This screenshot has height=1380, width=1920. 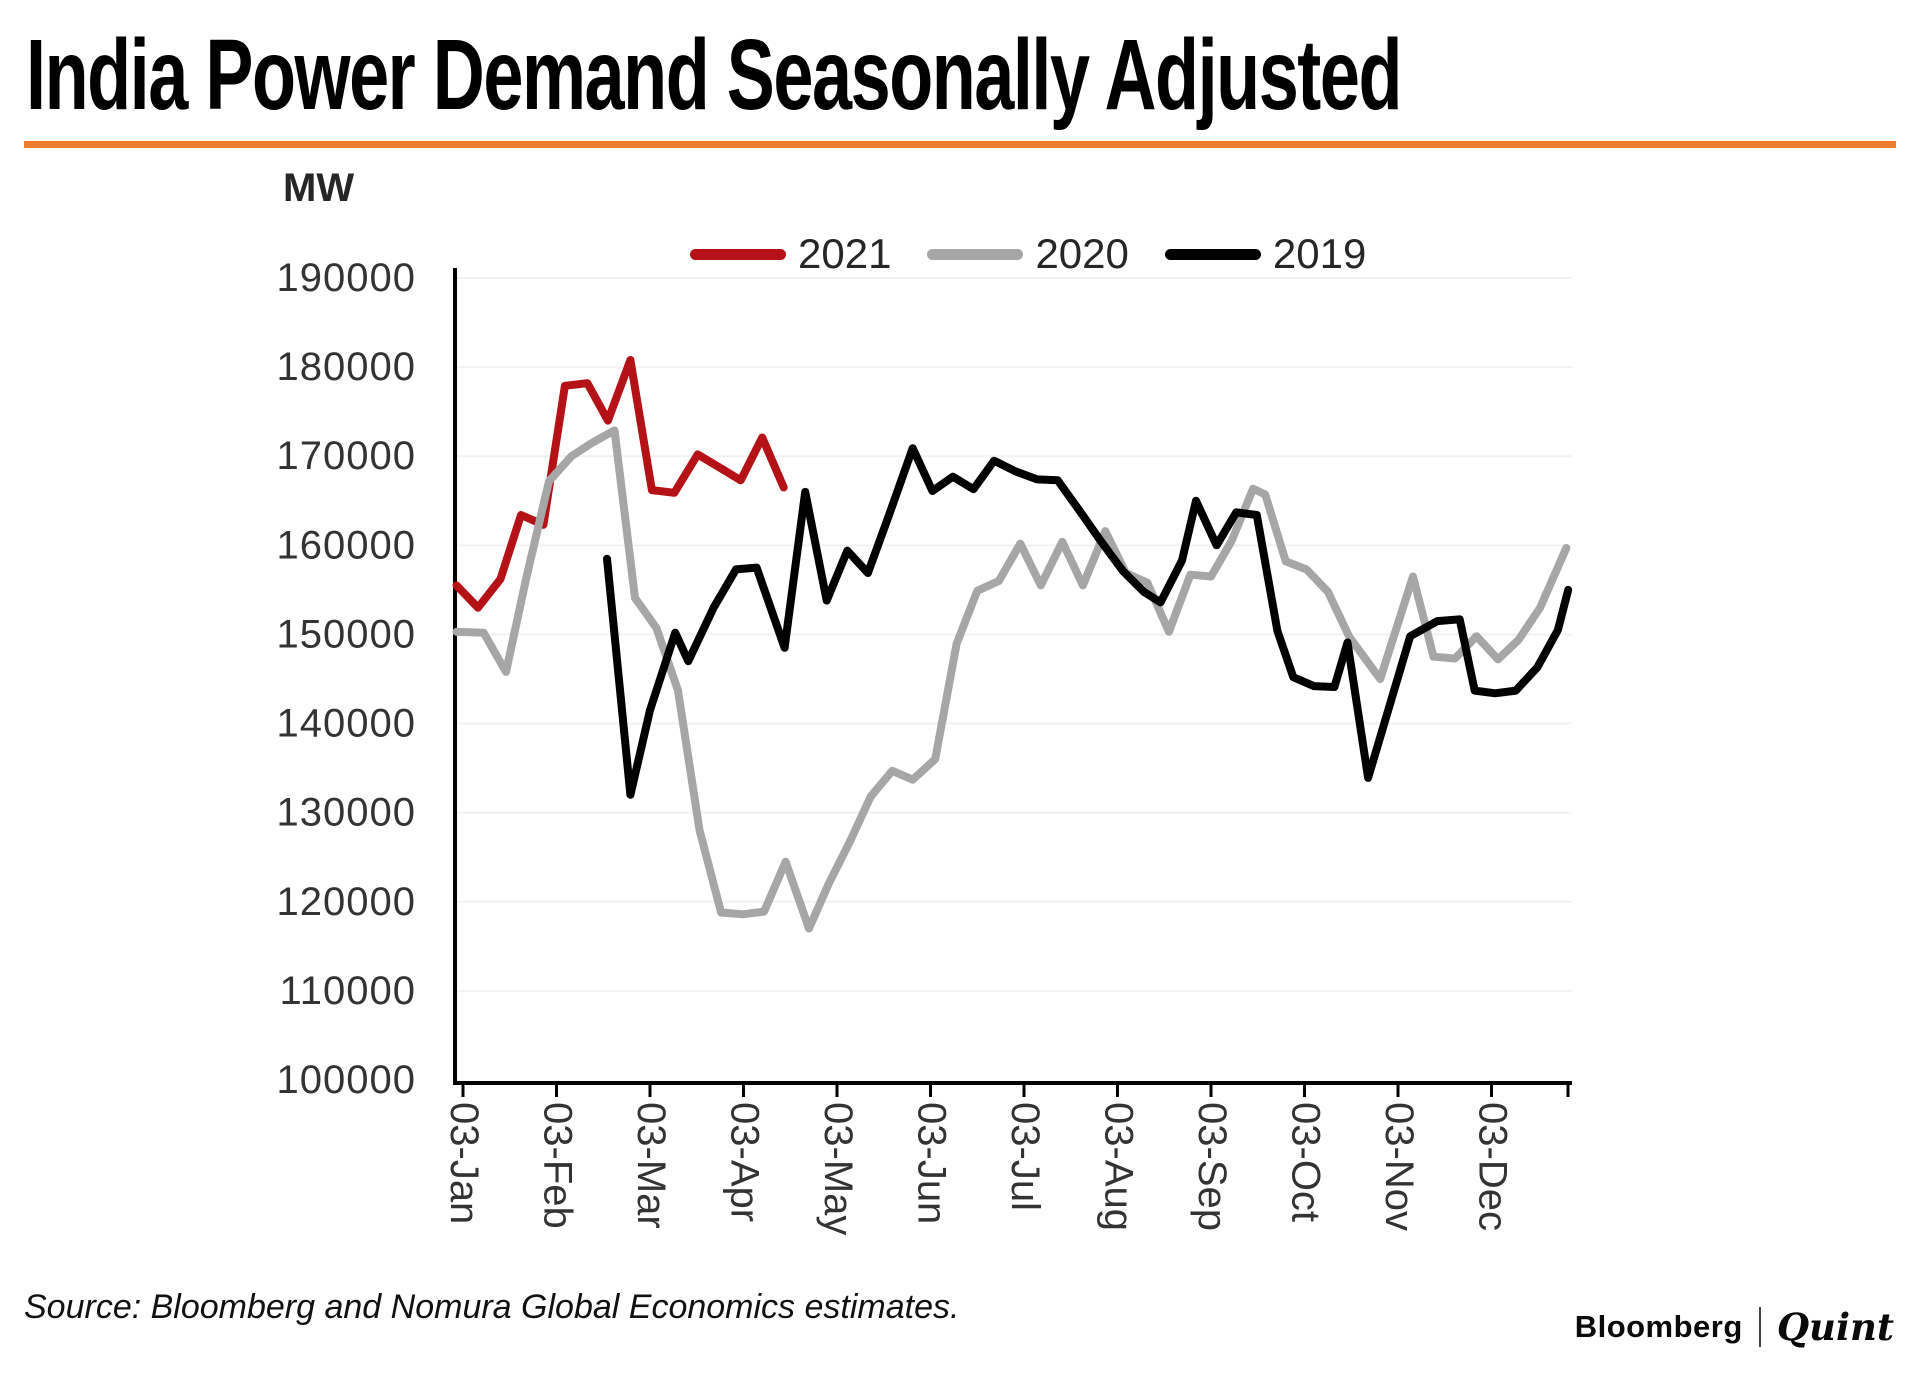 I want to click on y-tick-label-110000: 110000, so click(x=347, y=991).